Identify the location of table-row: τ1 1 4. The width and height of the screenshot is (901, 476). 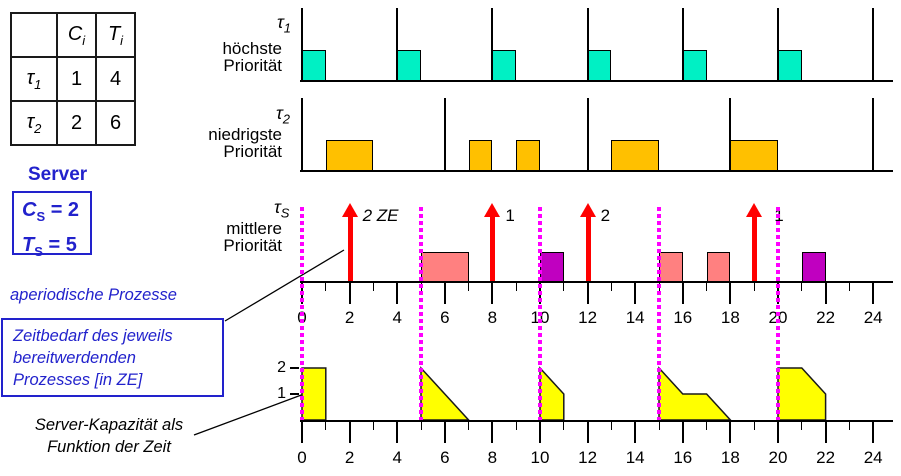
(73, 79).